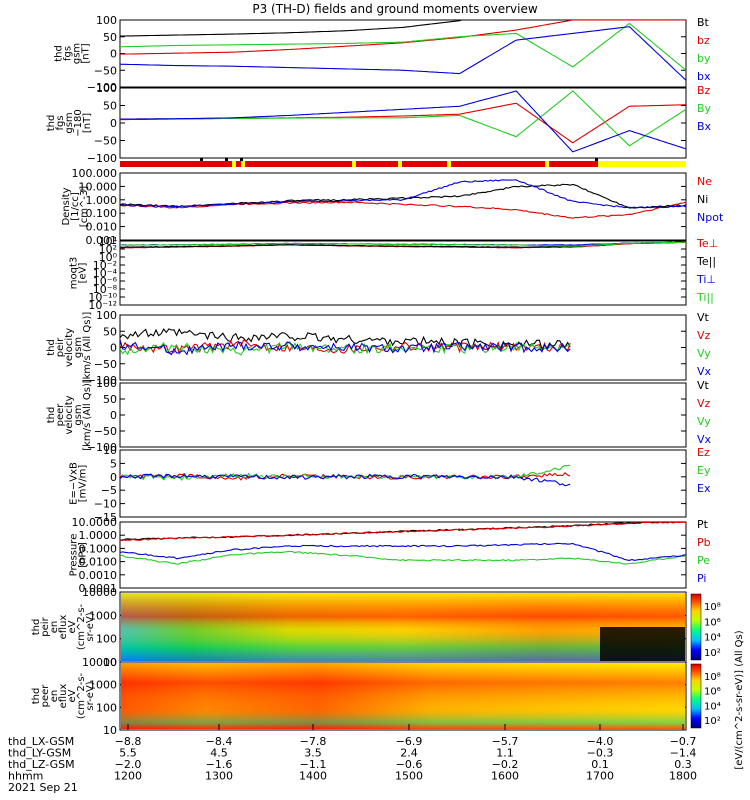 The height and width of the screenshot is (800, 750). Describe the element at coordinates (703, 452) in the screenshot. I see `legend-ez: Ez` at that location.